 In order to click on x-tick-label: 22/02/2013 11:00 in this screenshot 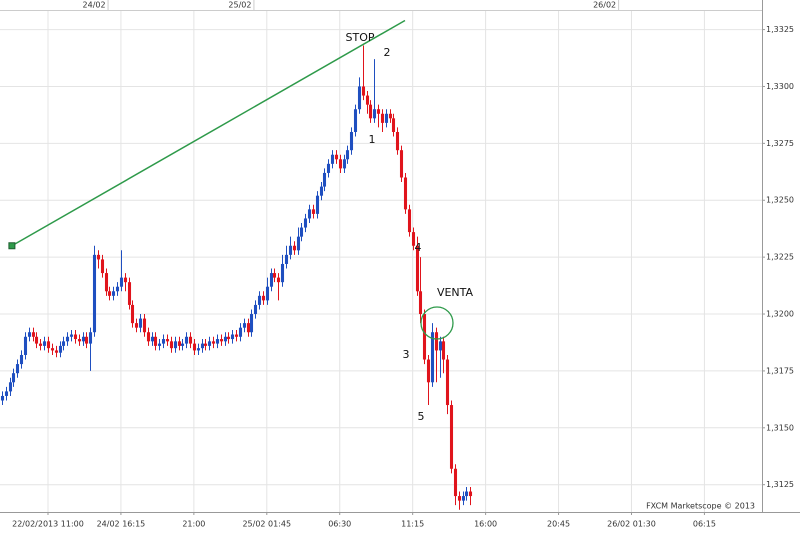, I will do `click(48, 524)`.